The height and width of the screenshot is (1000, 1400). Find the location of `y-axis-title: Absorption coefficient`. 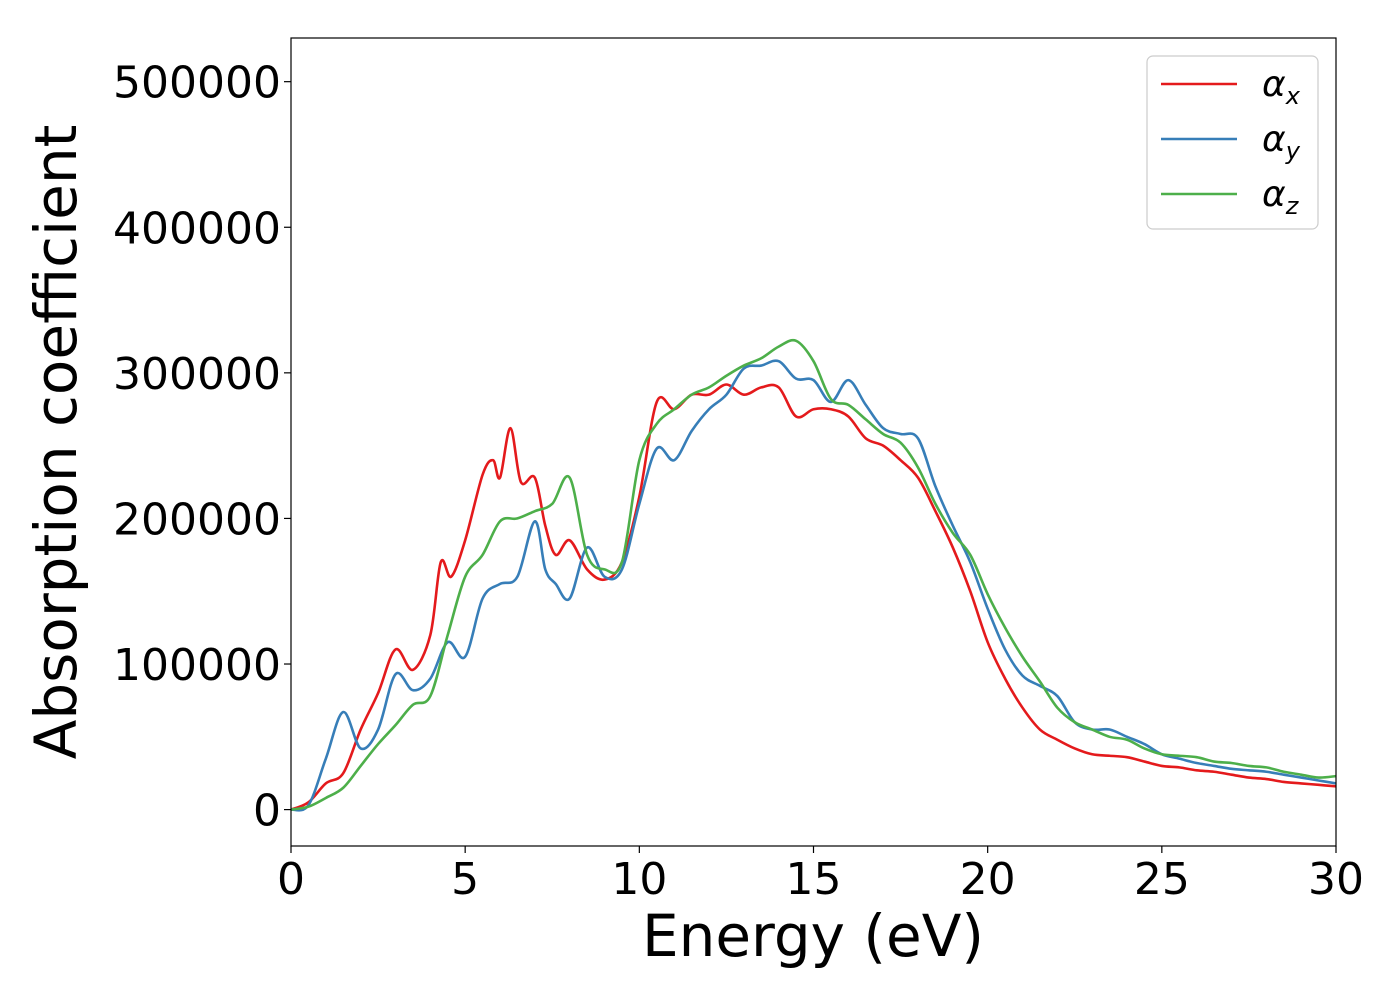

y-axis-title: Absorption coefficient is located at coordinates (56, 442).